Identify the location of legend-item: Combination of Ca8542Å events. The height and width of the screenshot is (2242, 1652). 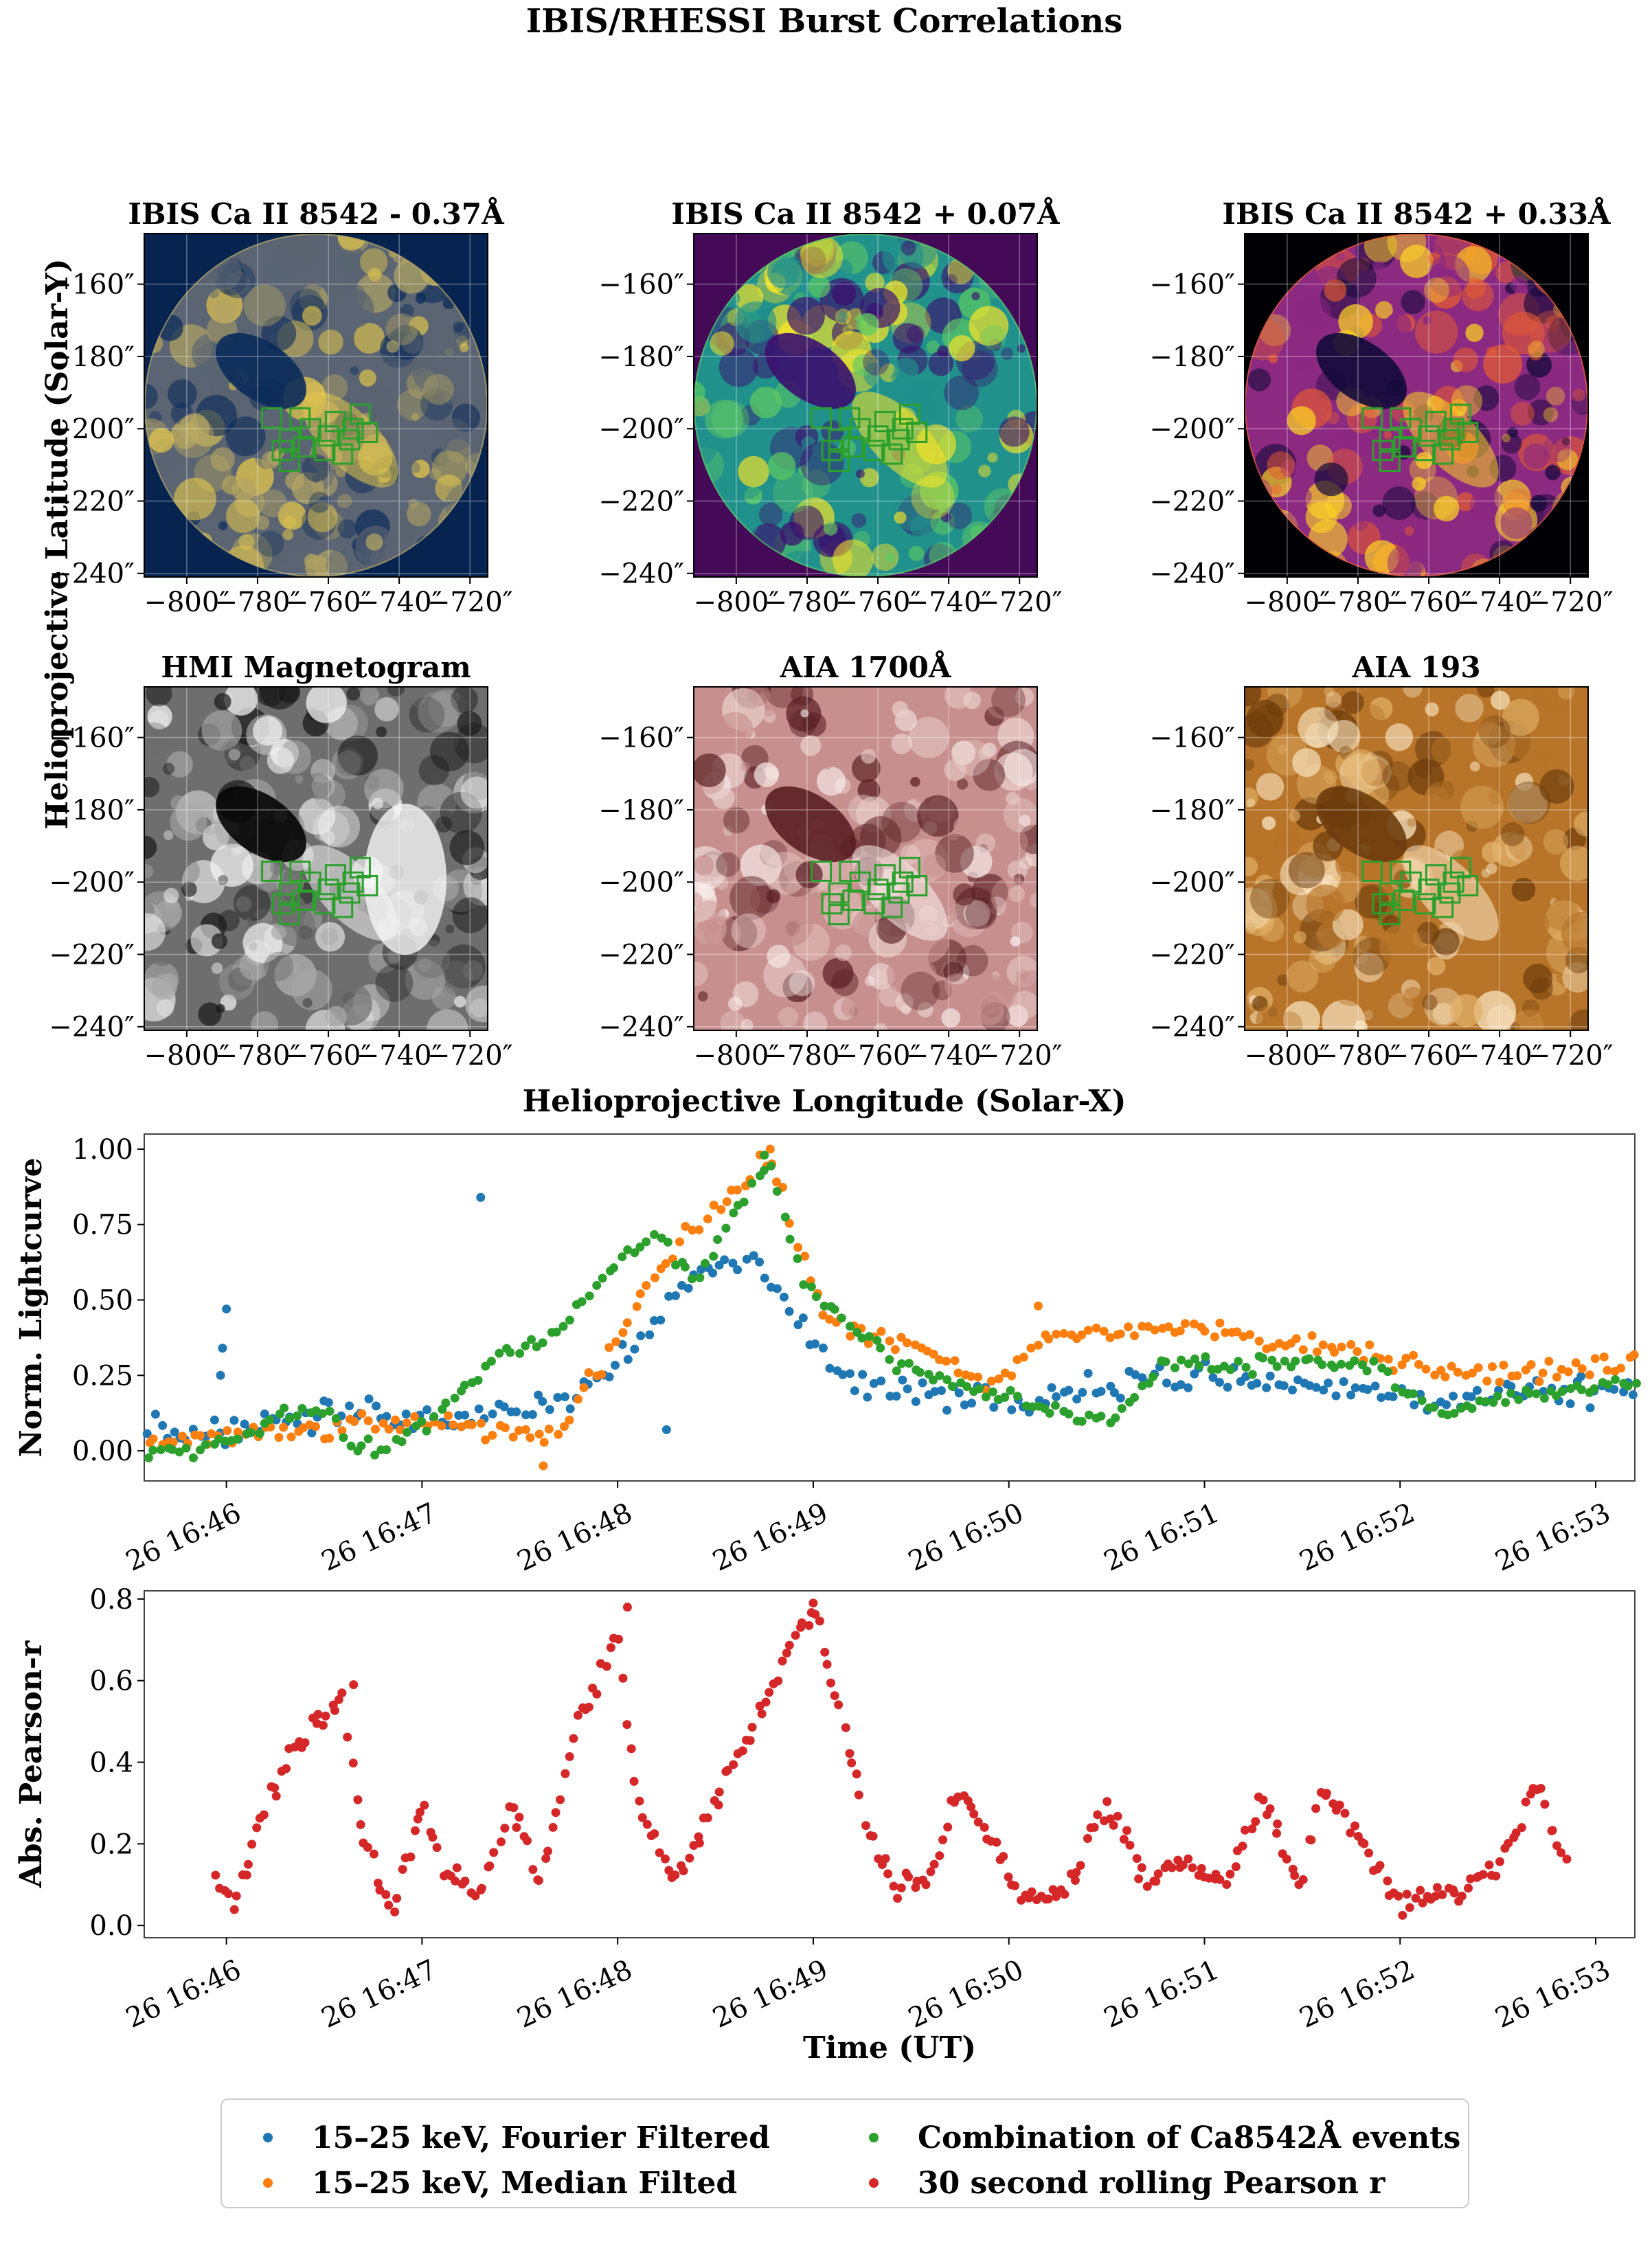
(1164, 2137).